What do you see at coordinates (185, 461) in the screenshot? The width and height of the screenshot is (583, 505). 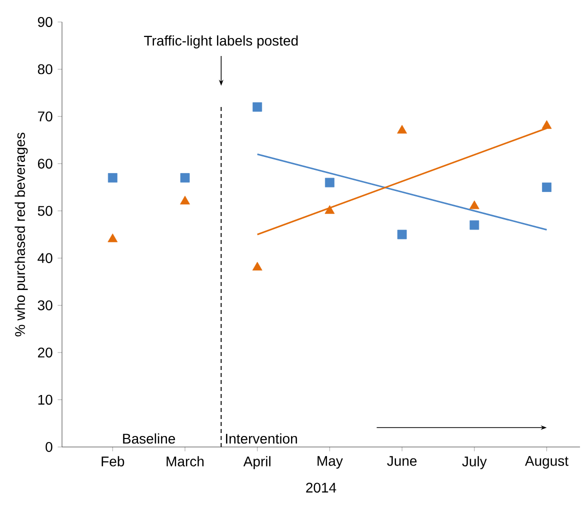 I see `x-tick-label: March` at bounding box center [185, 461].